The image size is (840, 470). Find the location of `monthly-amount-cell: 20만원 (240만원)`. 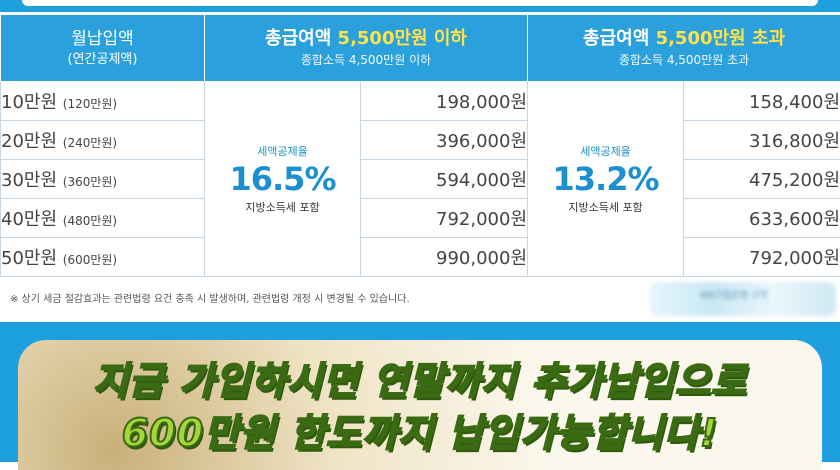

monthly-amount-cell: 20만원 (240만원) is located at coordinates (103, 140).